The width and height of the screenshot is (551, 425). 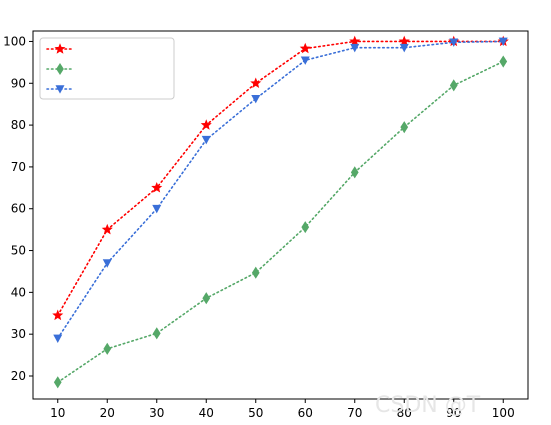 I want to click on legend, so click(x=107, y=68).